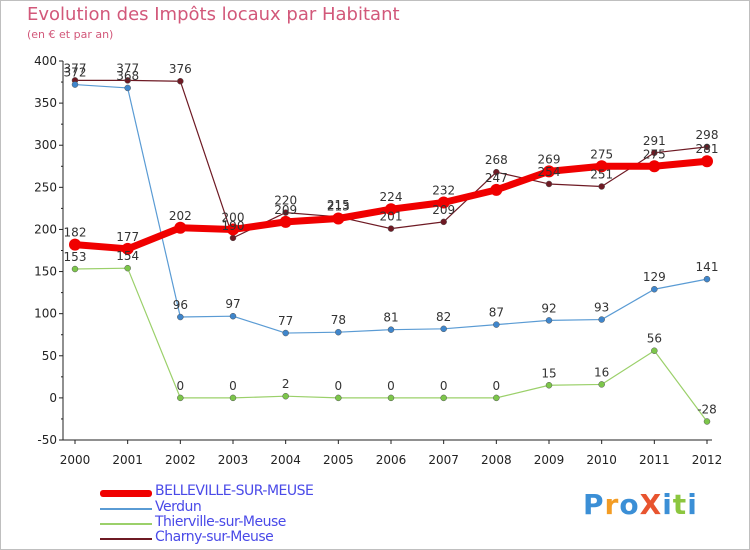 Image resolution: width=750 pixels, height=550 pixels. I want to click on x-tick-label: 2005, so click(338, 460).